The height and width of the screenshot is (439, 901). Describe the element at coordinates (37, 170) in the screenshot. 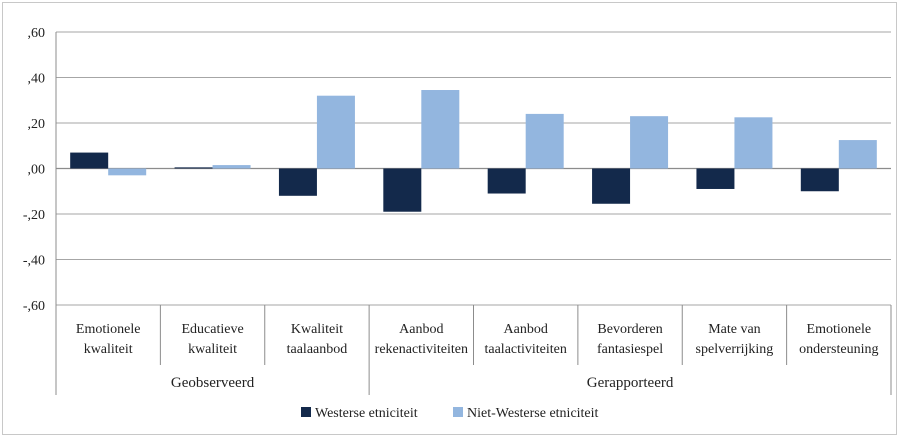

I see `y-tick-label: ,00` at that location.